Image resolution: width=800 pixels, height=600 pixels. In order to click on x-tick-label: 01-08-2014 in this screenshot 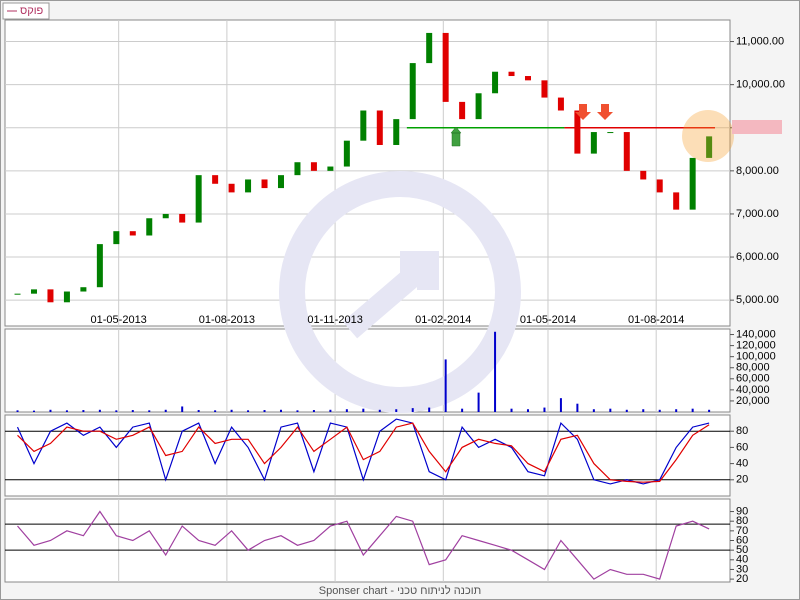, I will do `click(656, 320)`.